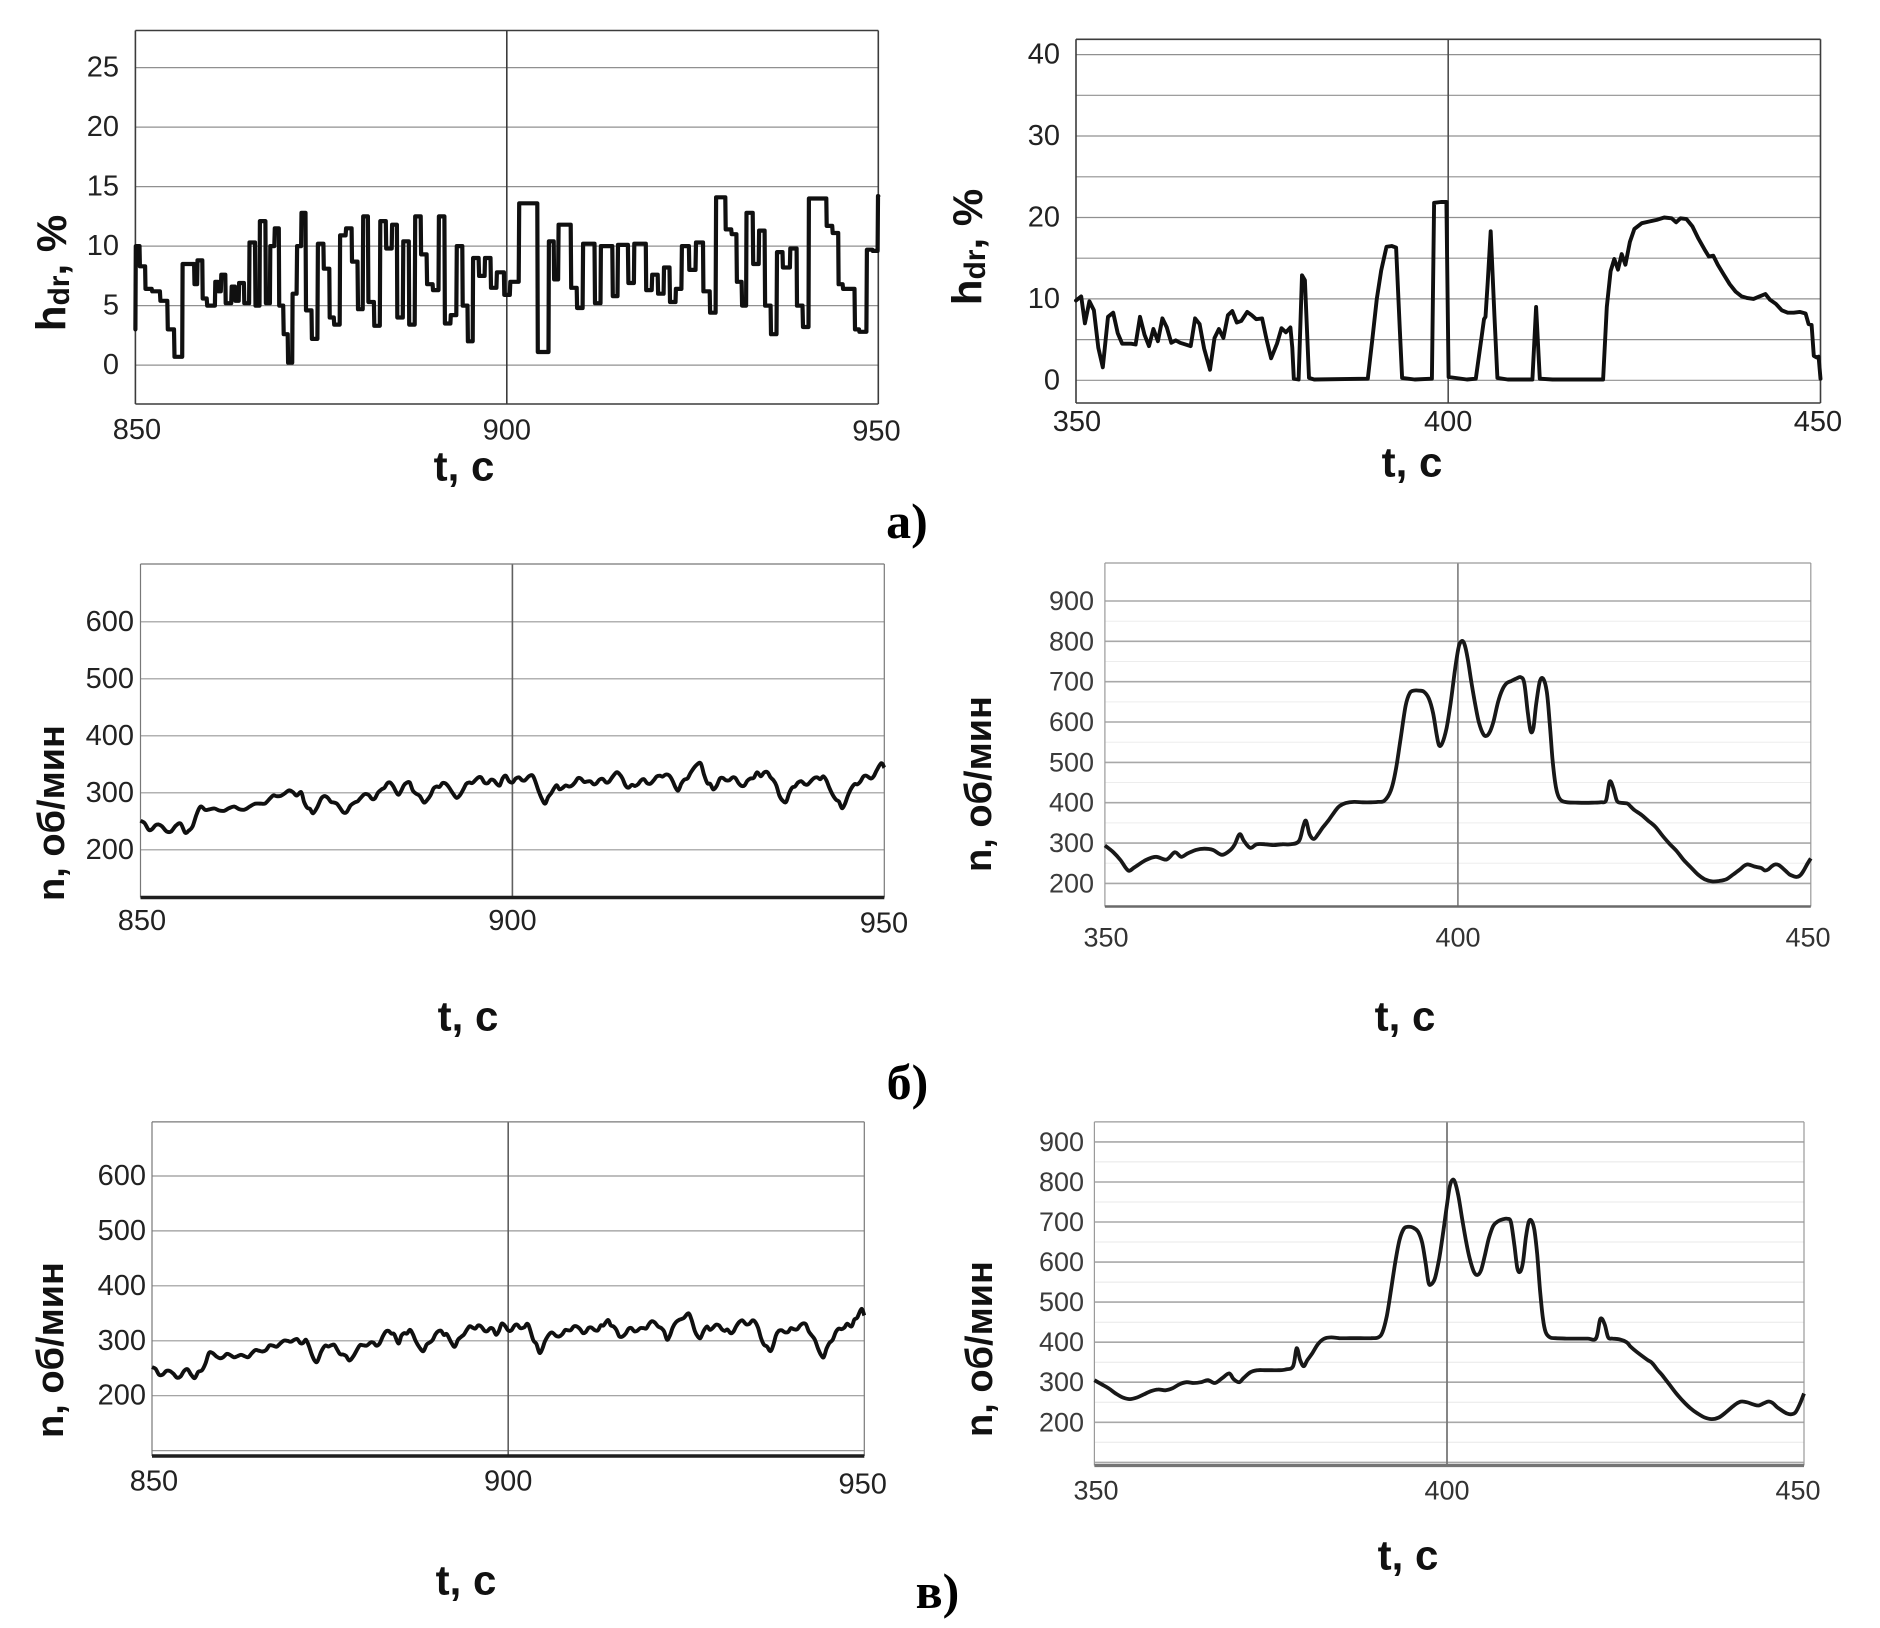  Describe the element at coordinates (907, 521) in the screenshot. I see `svg-text: а)` at that location.